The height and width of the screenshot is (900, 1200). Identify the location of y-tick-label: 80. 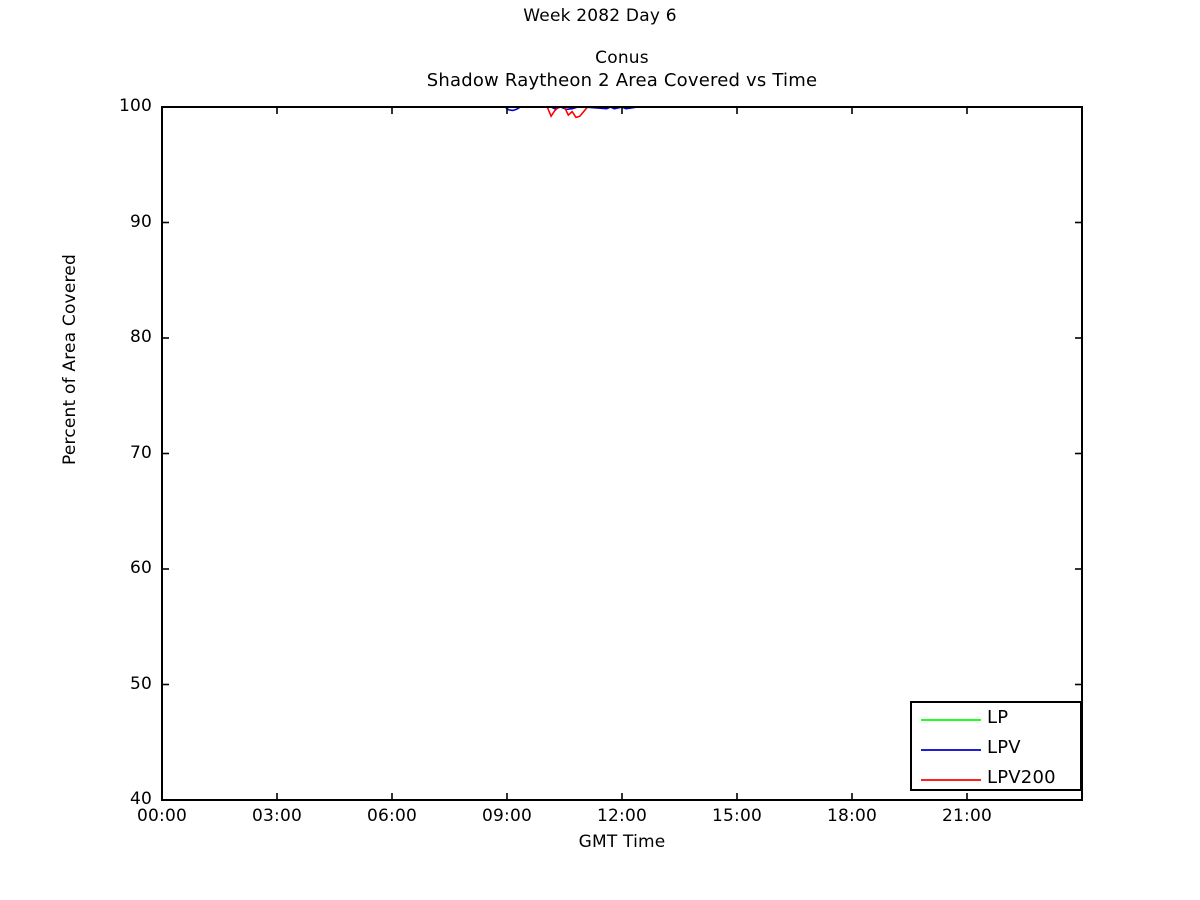
(140, 337).